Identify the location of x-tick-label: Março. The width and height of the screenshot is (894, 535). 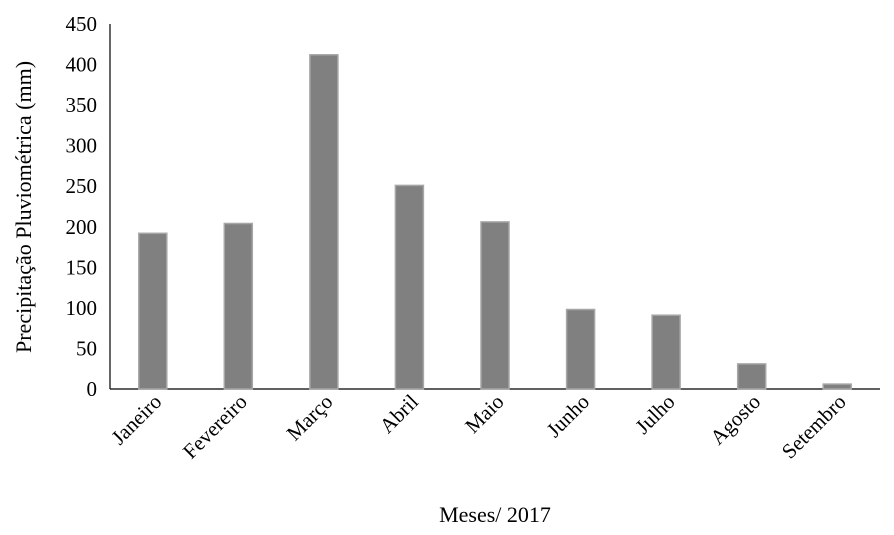
(310, 418).